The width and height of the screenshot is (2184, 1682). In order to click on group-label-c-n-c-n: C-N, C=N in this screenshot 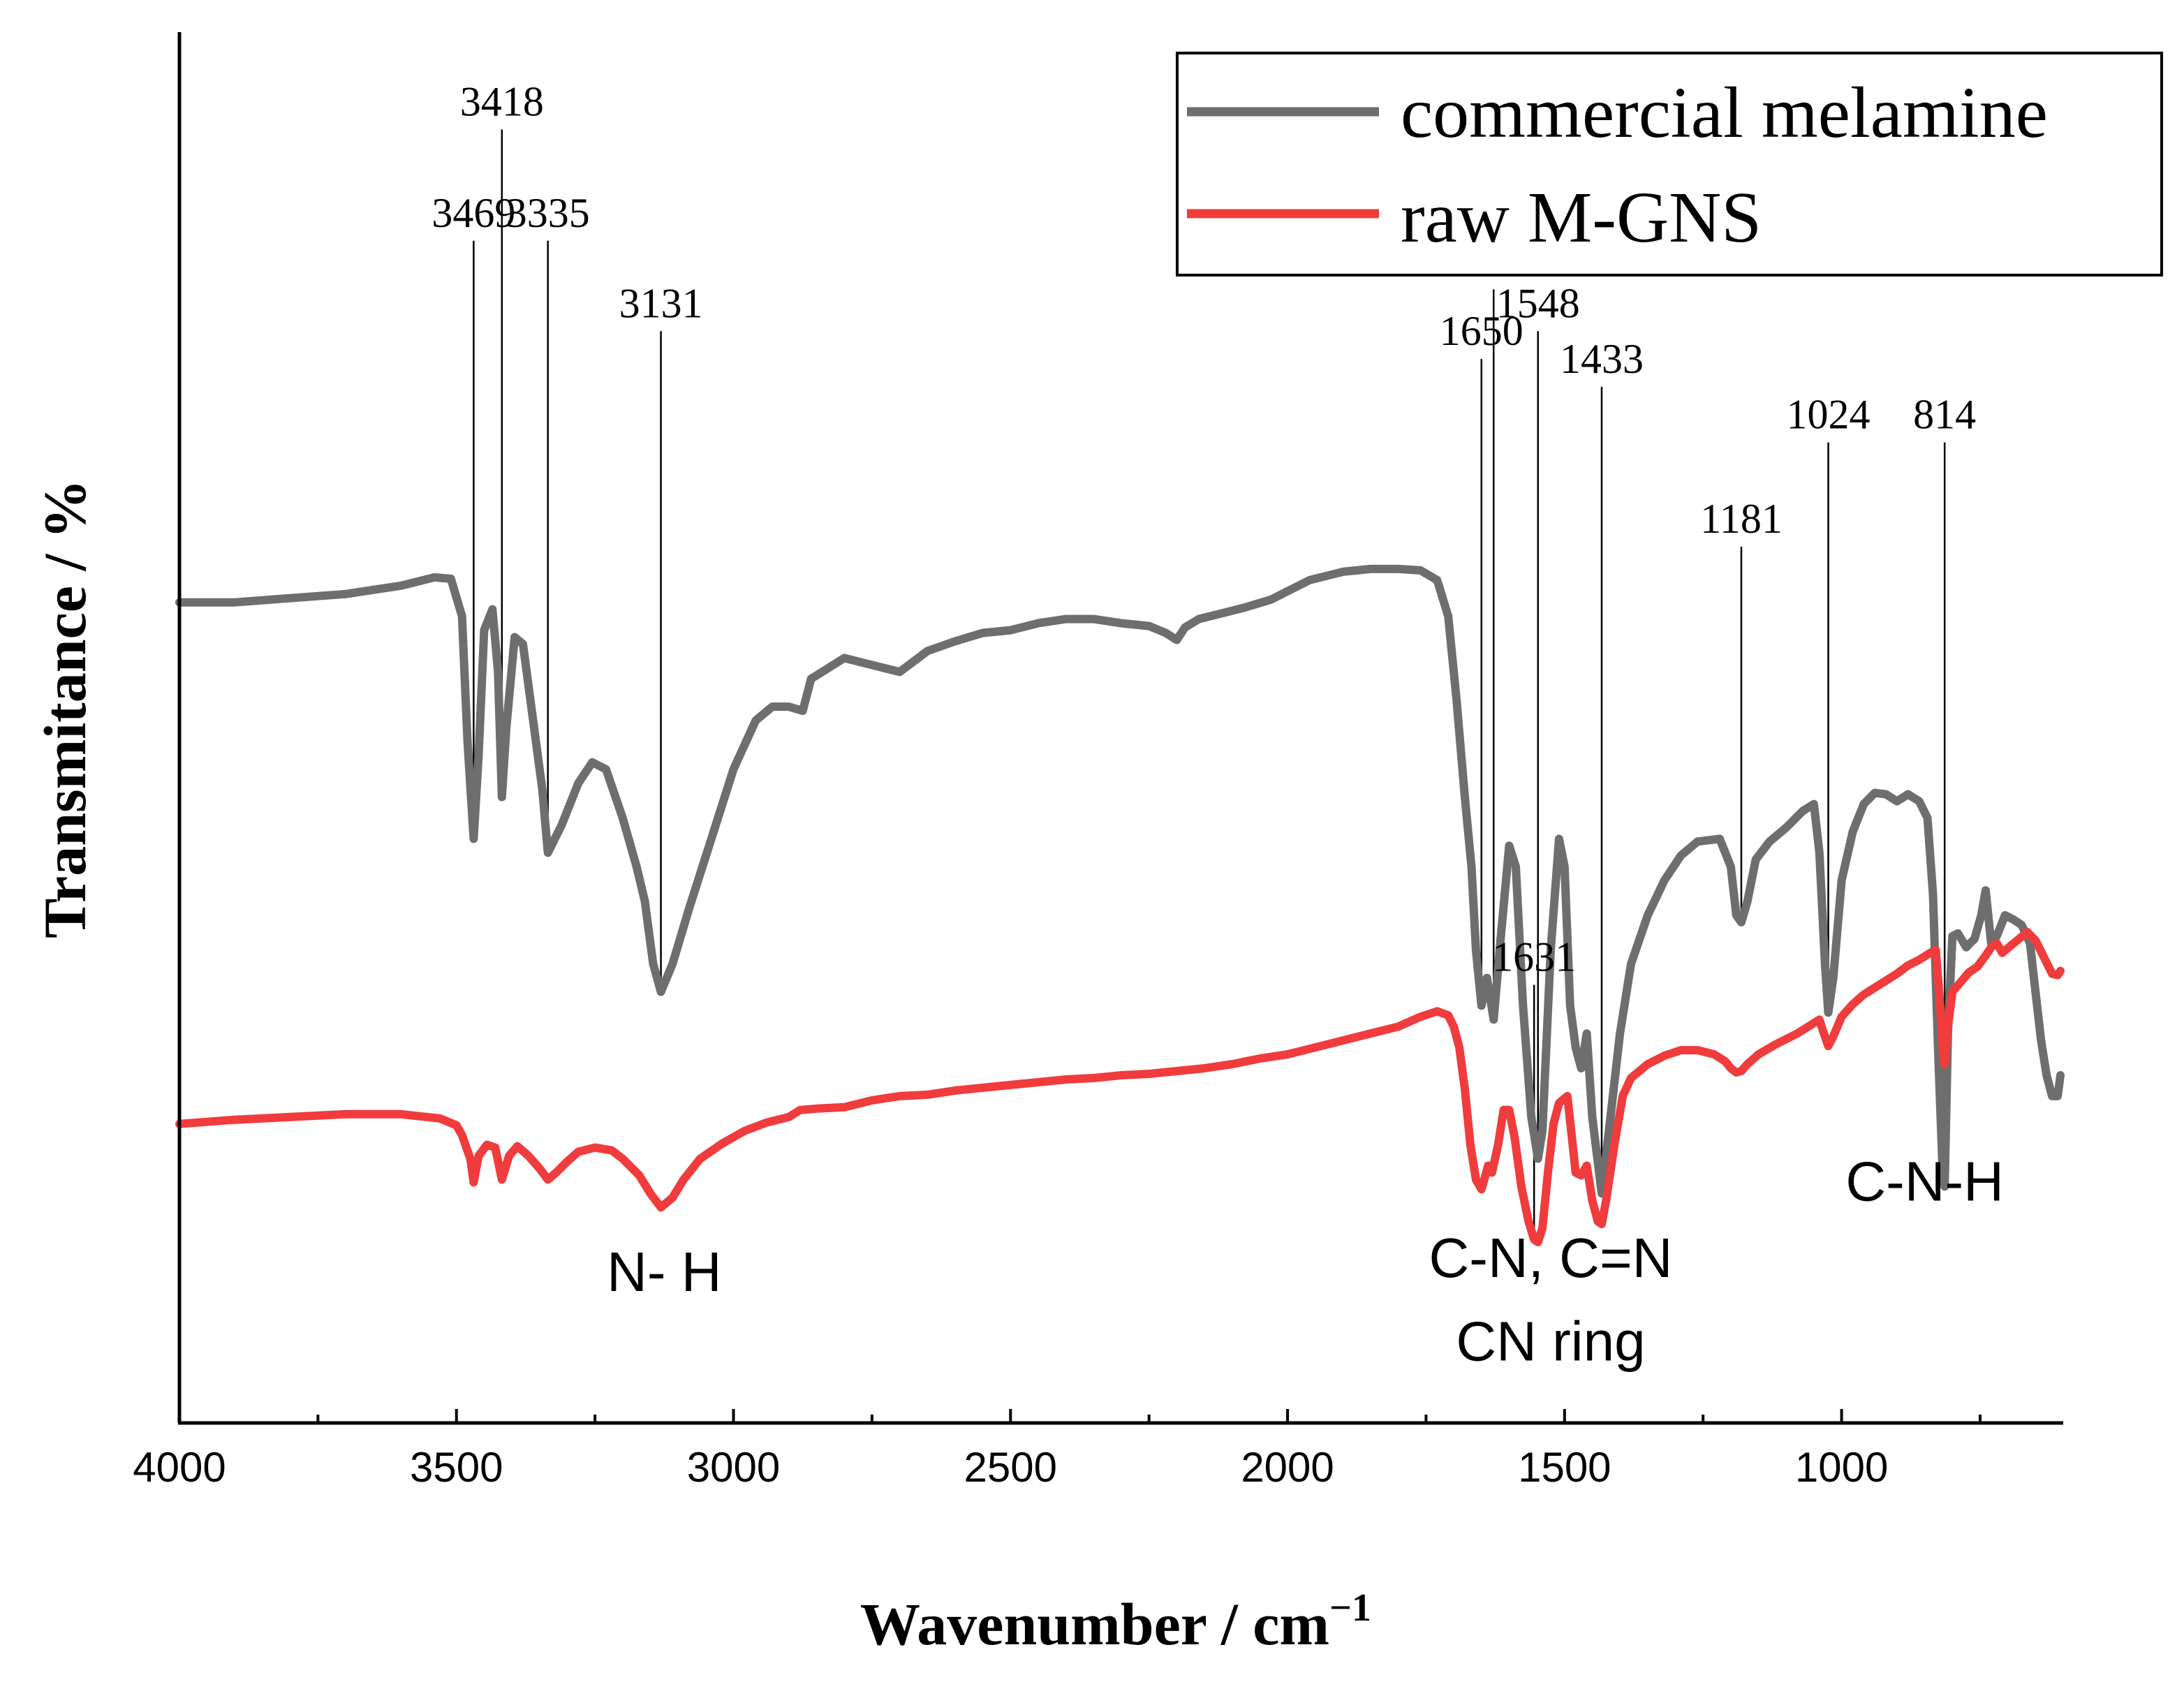, I will do `click(1551, 1258)`.